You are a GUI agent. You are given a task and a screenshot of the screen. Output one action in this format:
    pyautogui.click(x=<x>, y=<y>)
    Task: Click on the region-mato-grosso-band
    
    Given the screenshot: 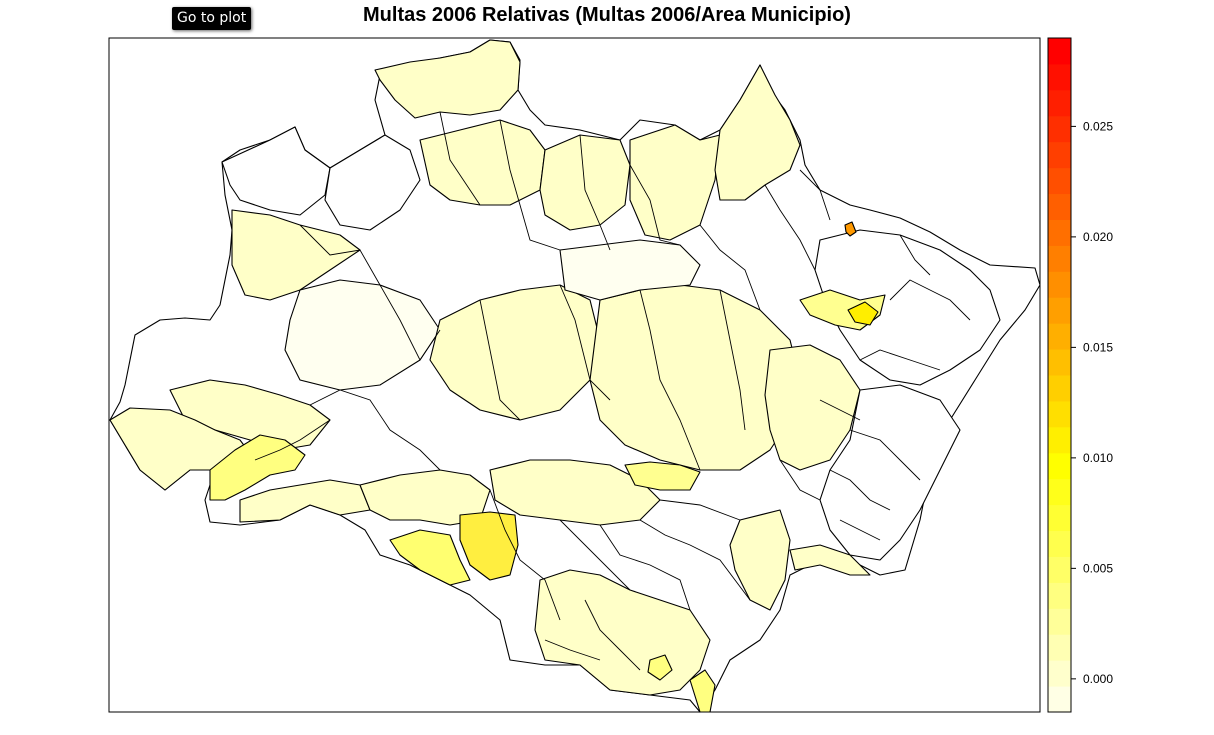 What is the action you would take?
    pyautogui.click(x=662, y=476)
    